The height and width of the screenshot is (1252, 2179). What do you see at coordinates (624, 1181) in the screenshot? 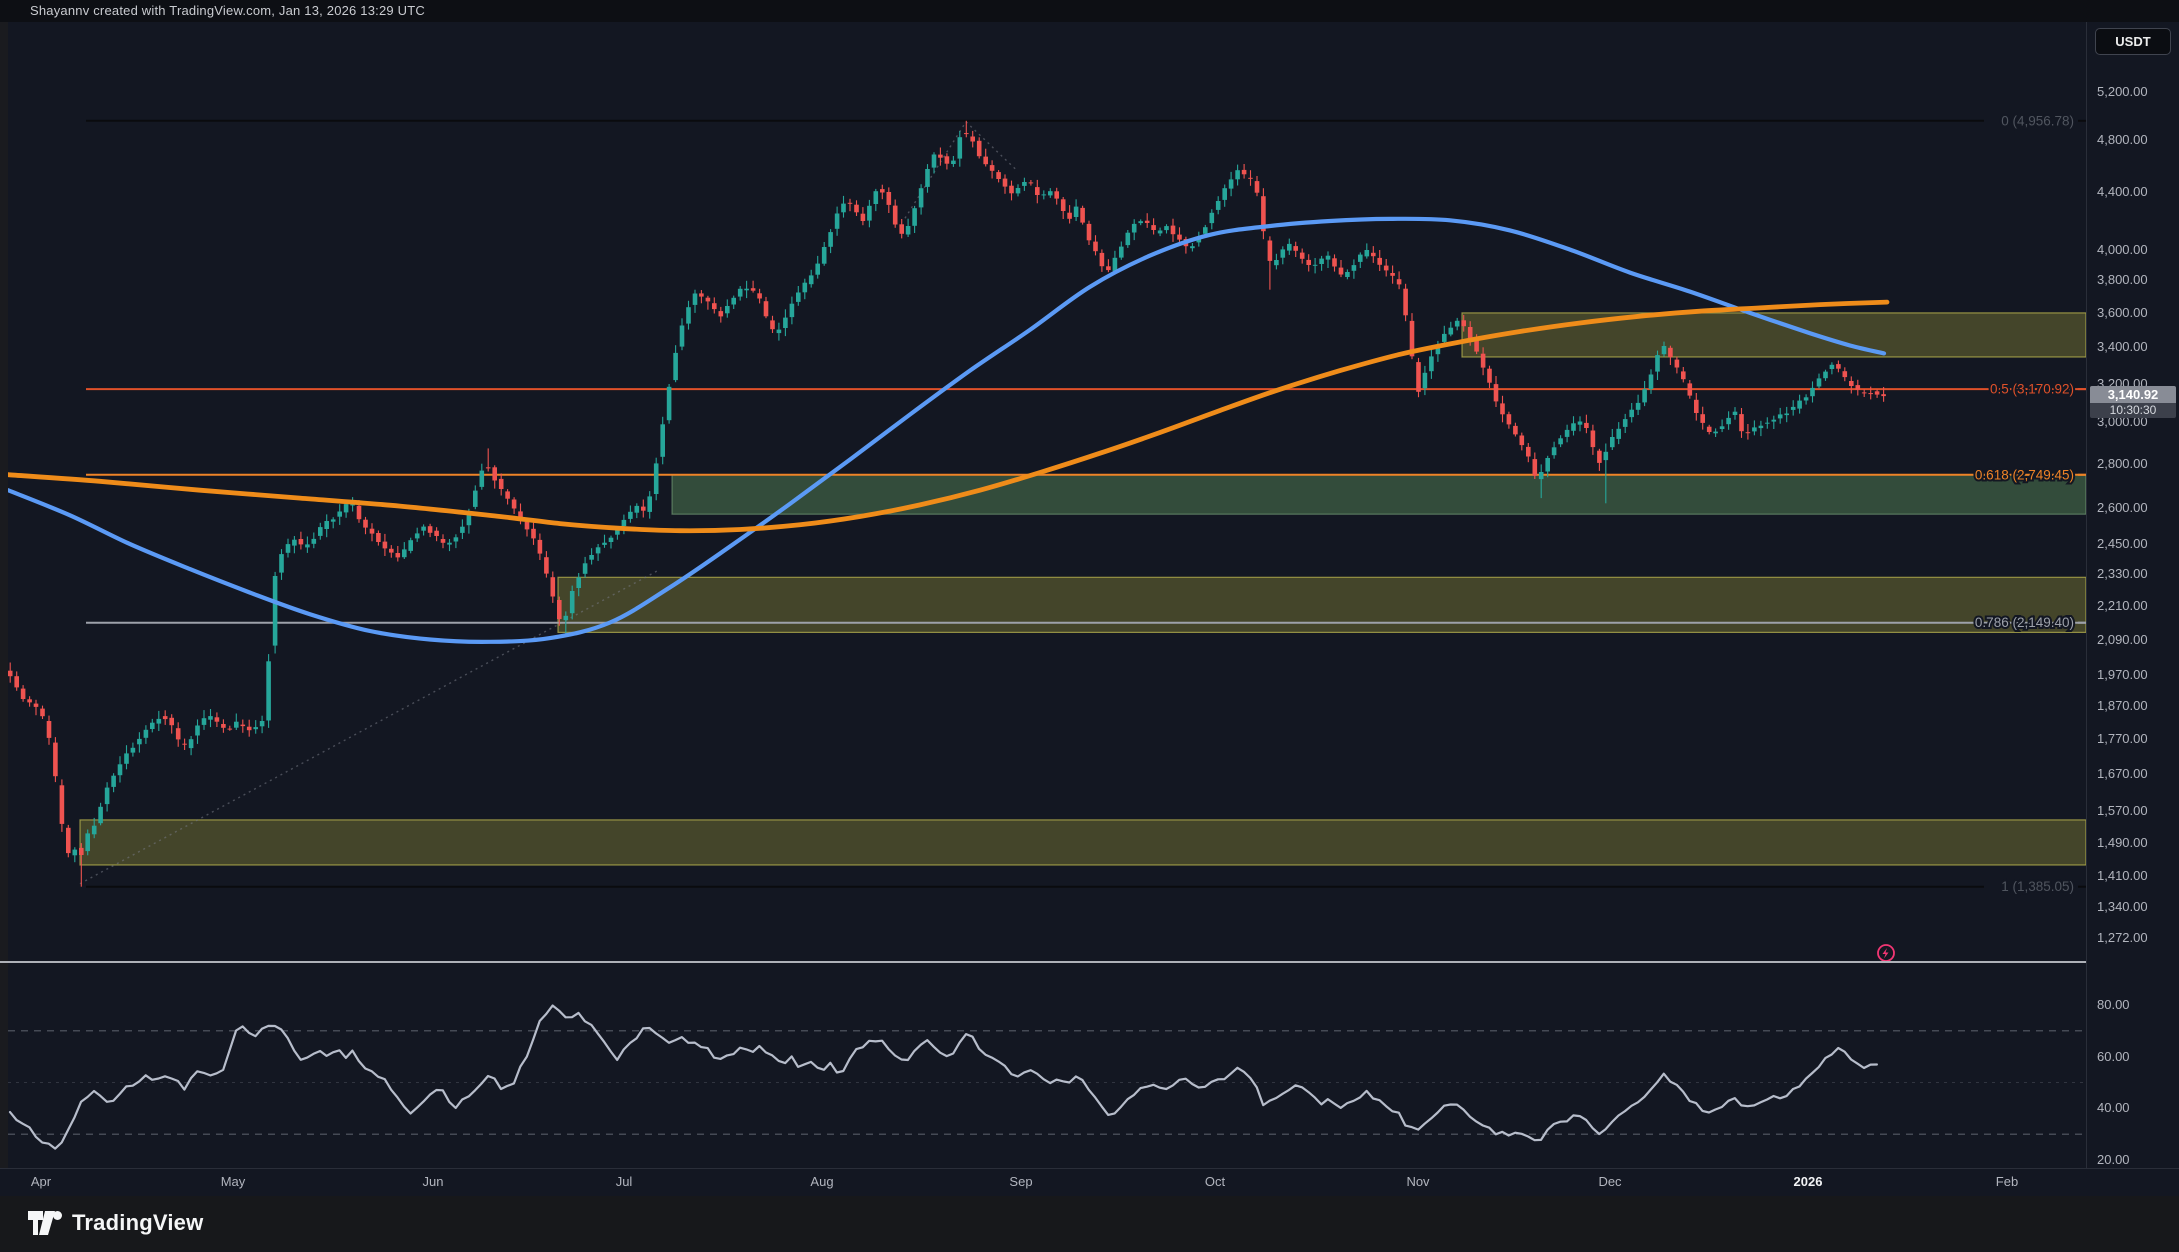
I see `time-label-Jul: Jul` at bounding box center [624, 1181].